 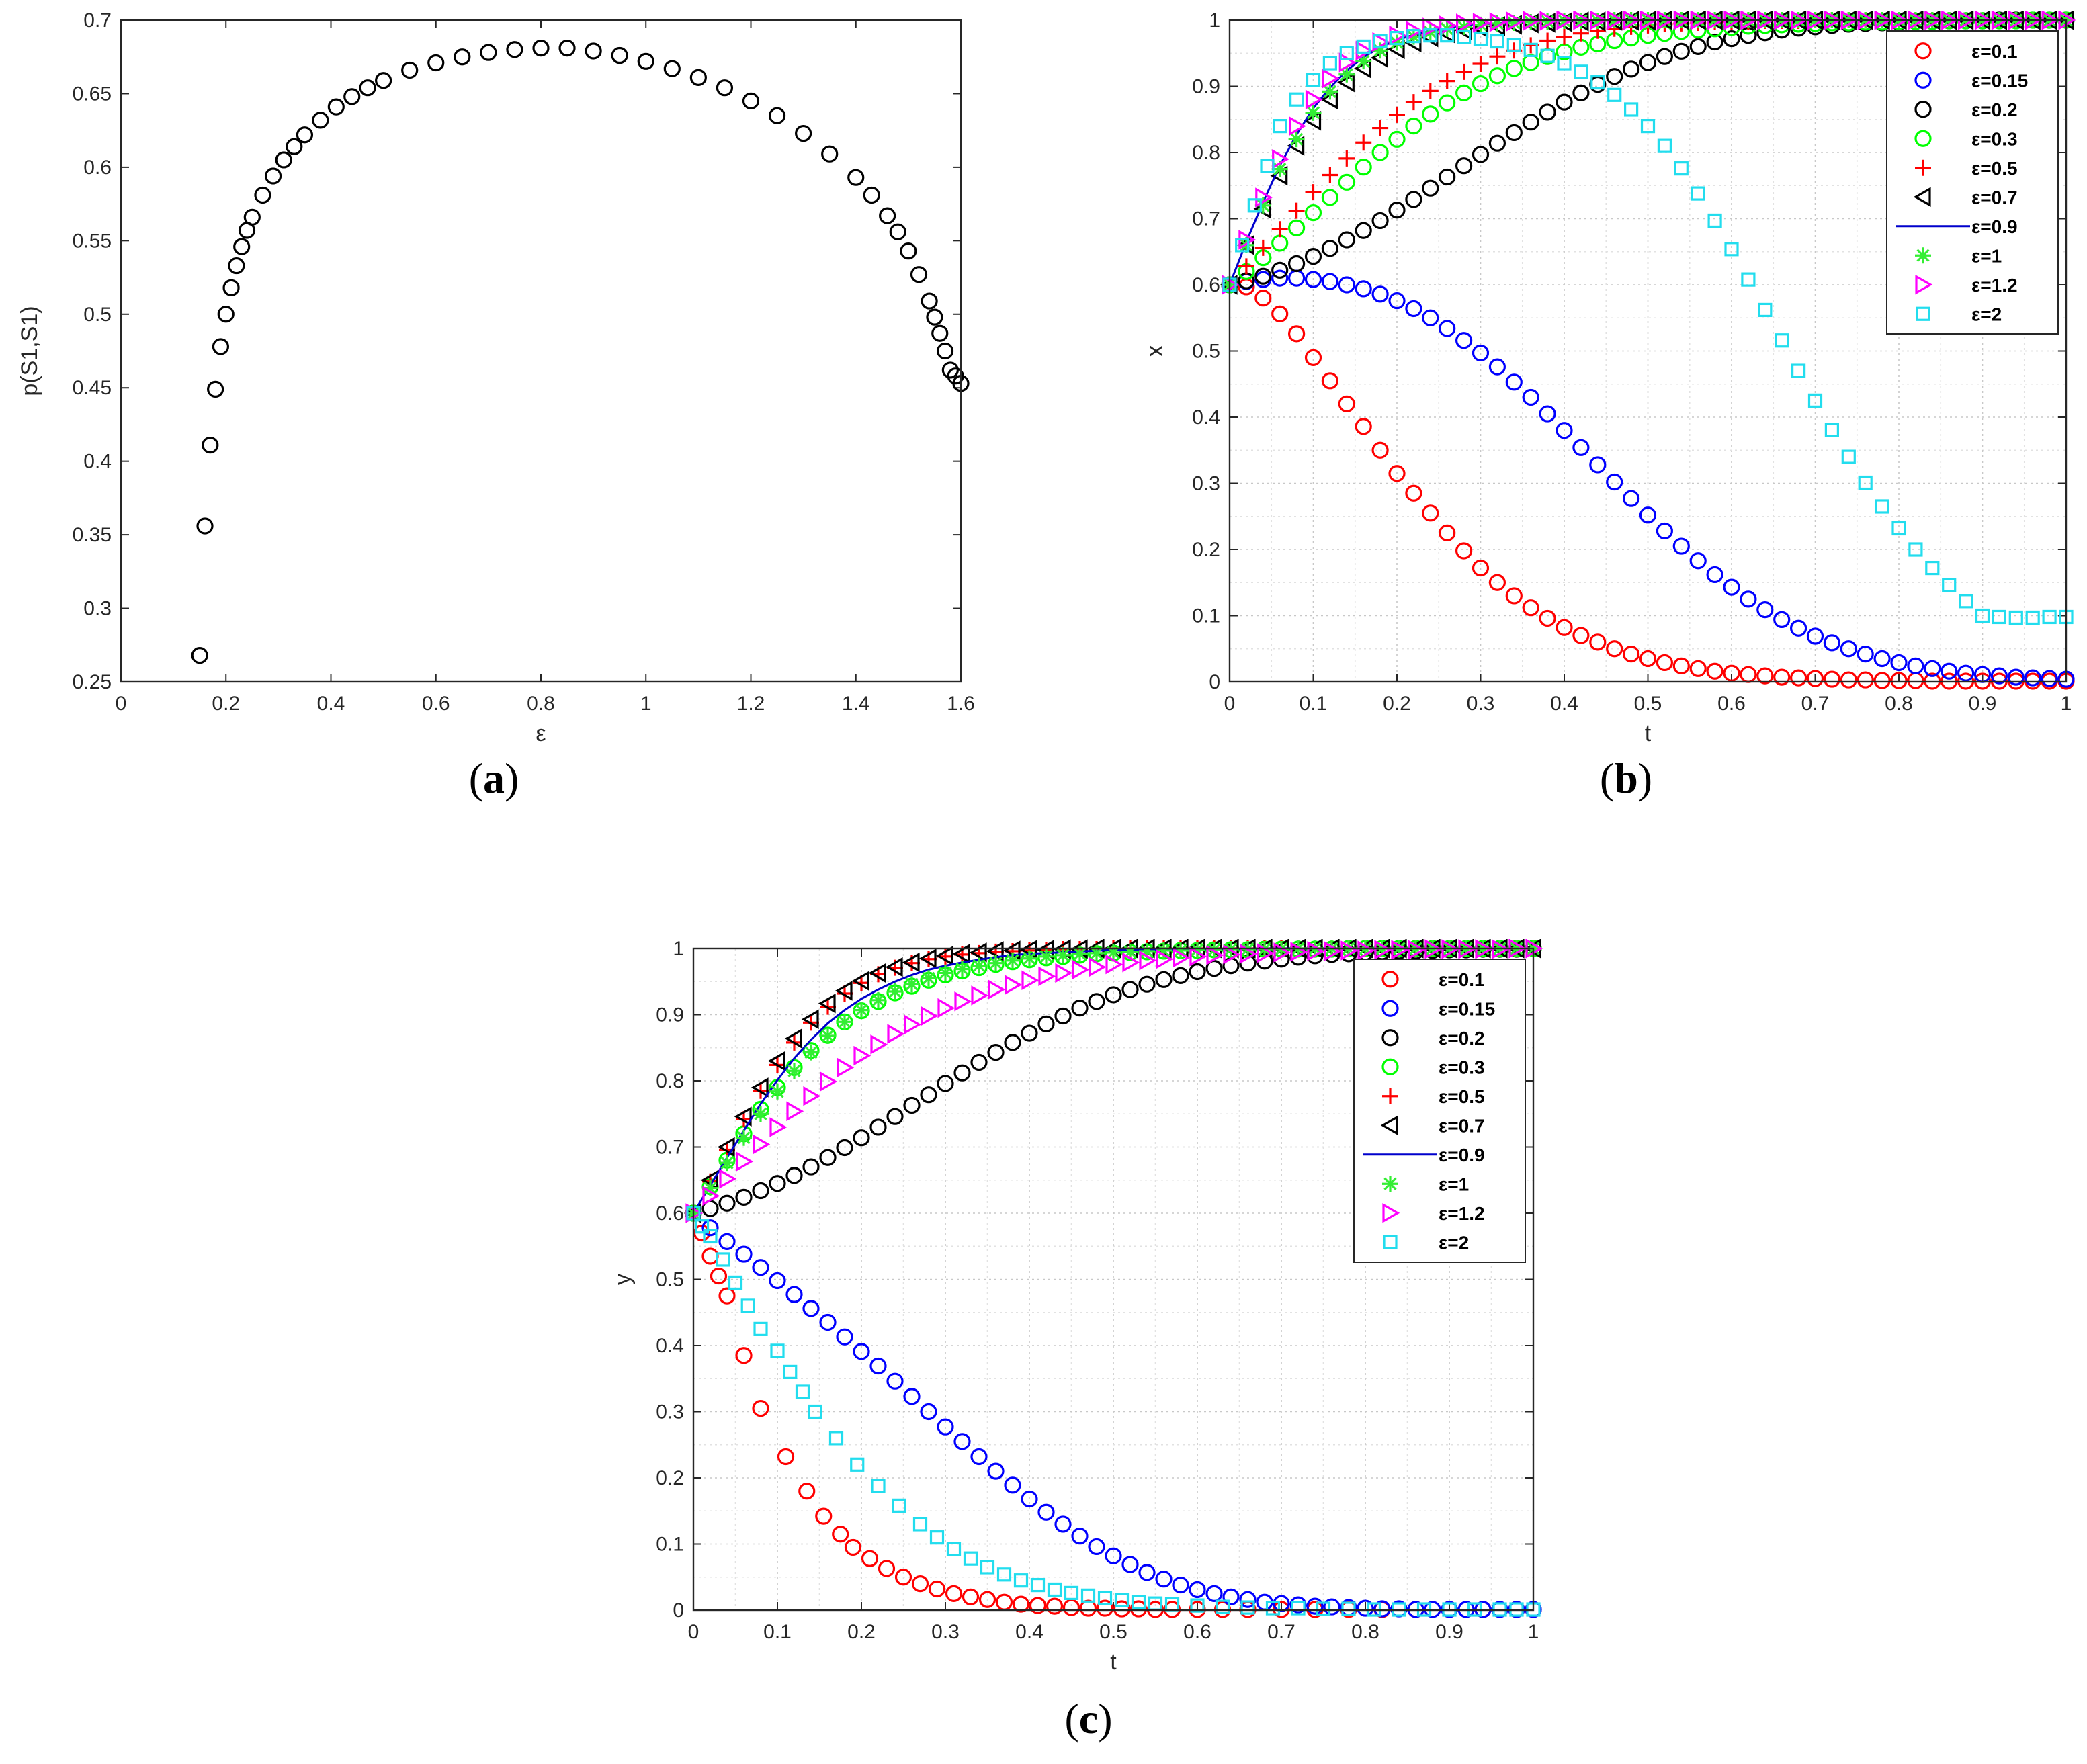 I want to click on y-tick-label: 0.6, so click(x=670, y=1213).